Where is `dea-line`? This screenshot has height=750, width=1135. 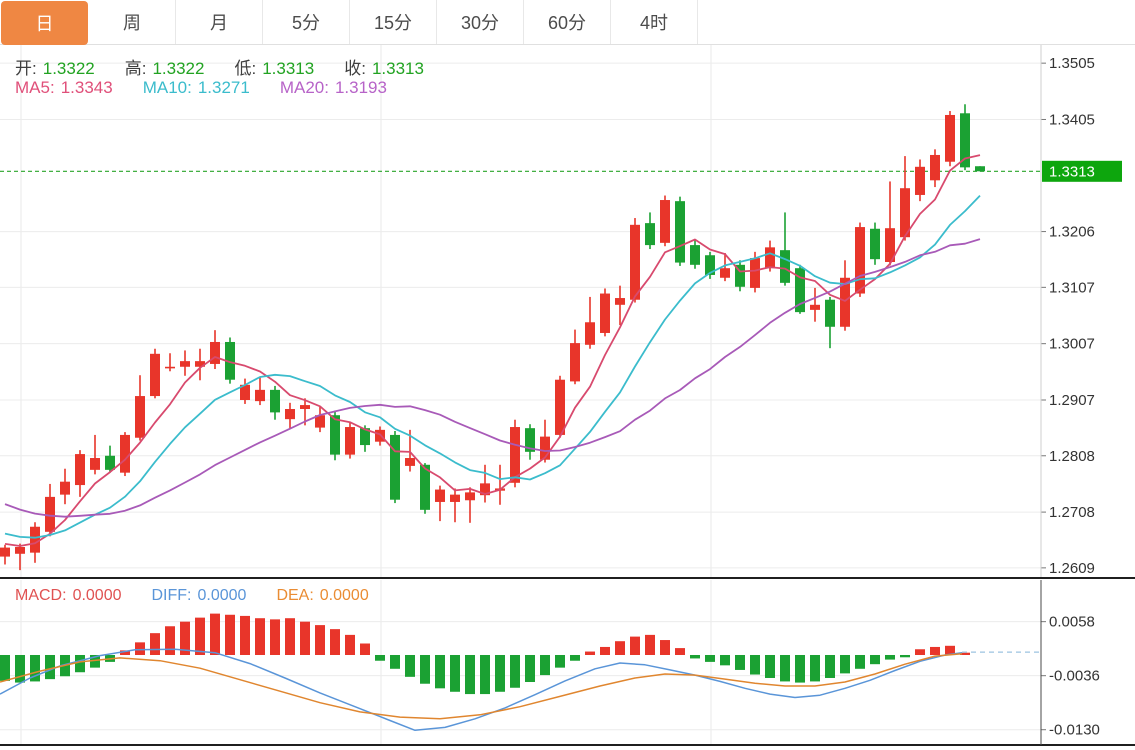
dea-line is located at coordinates (481, 686).